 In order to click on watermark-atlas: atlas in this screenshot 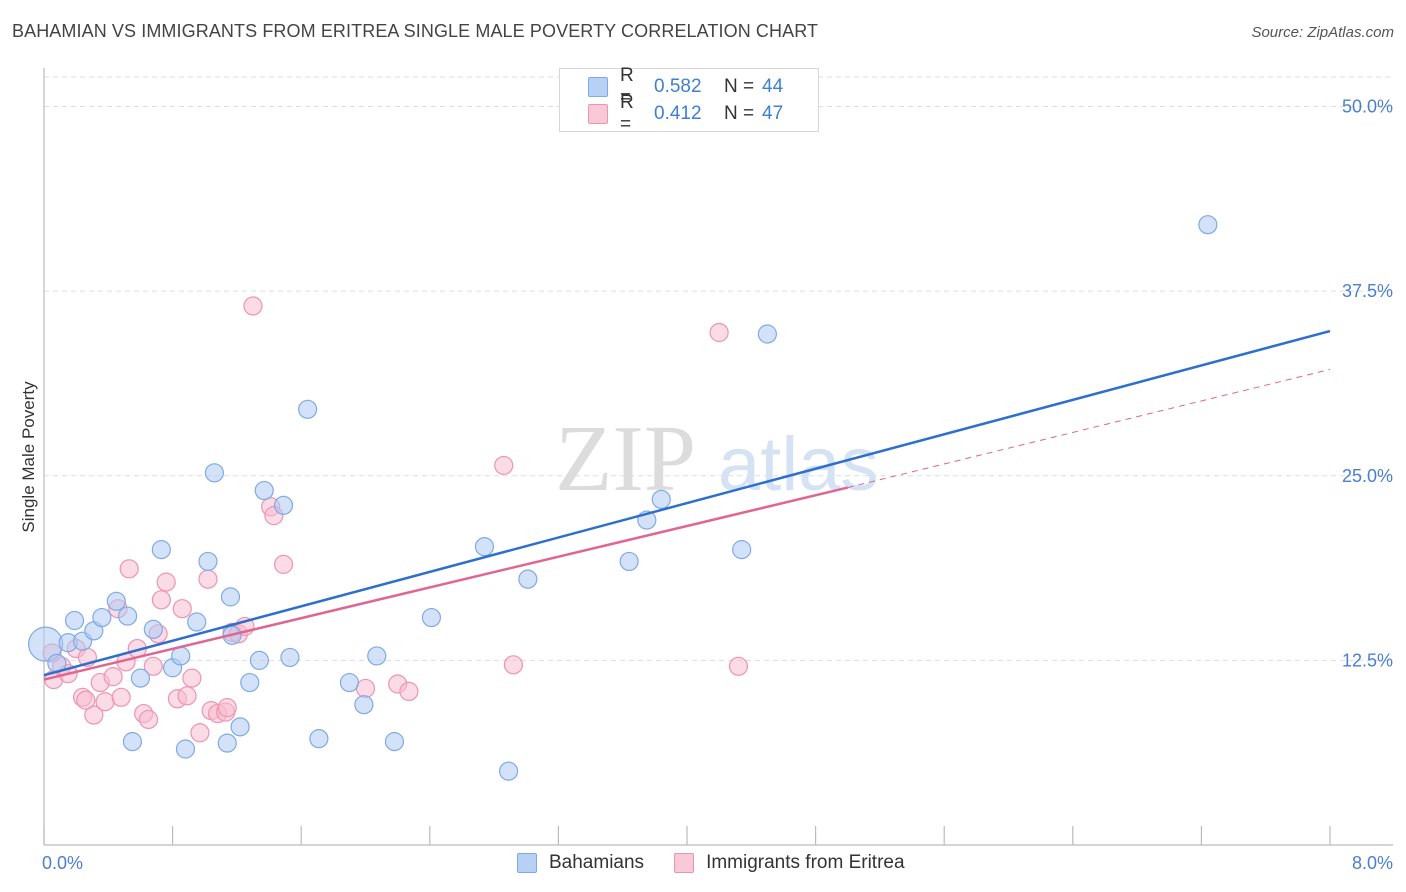, I will do `click(798, 464)`.